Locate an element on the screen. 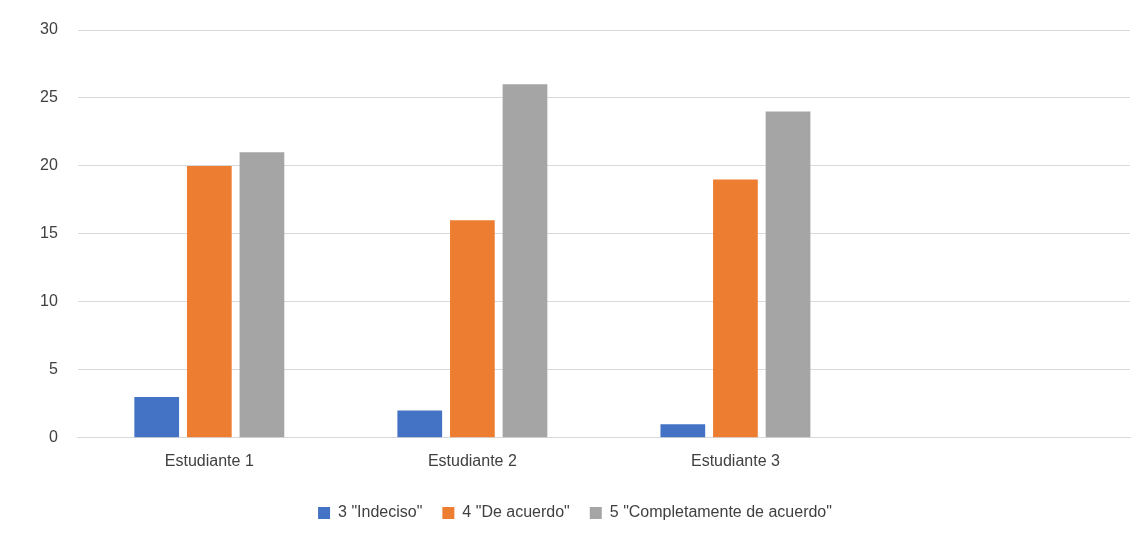 The width and height of the screenshot is (1146, 541). legend-label: 5 "Completamente de acuerdo" is located at coordinates (720, 512).